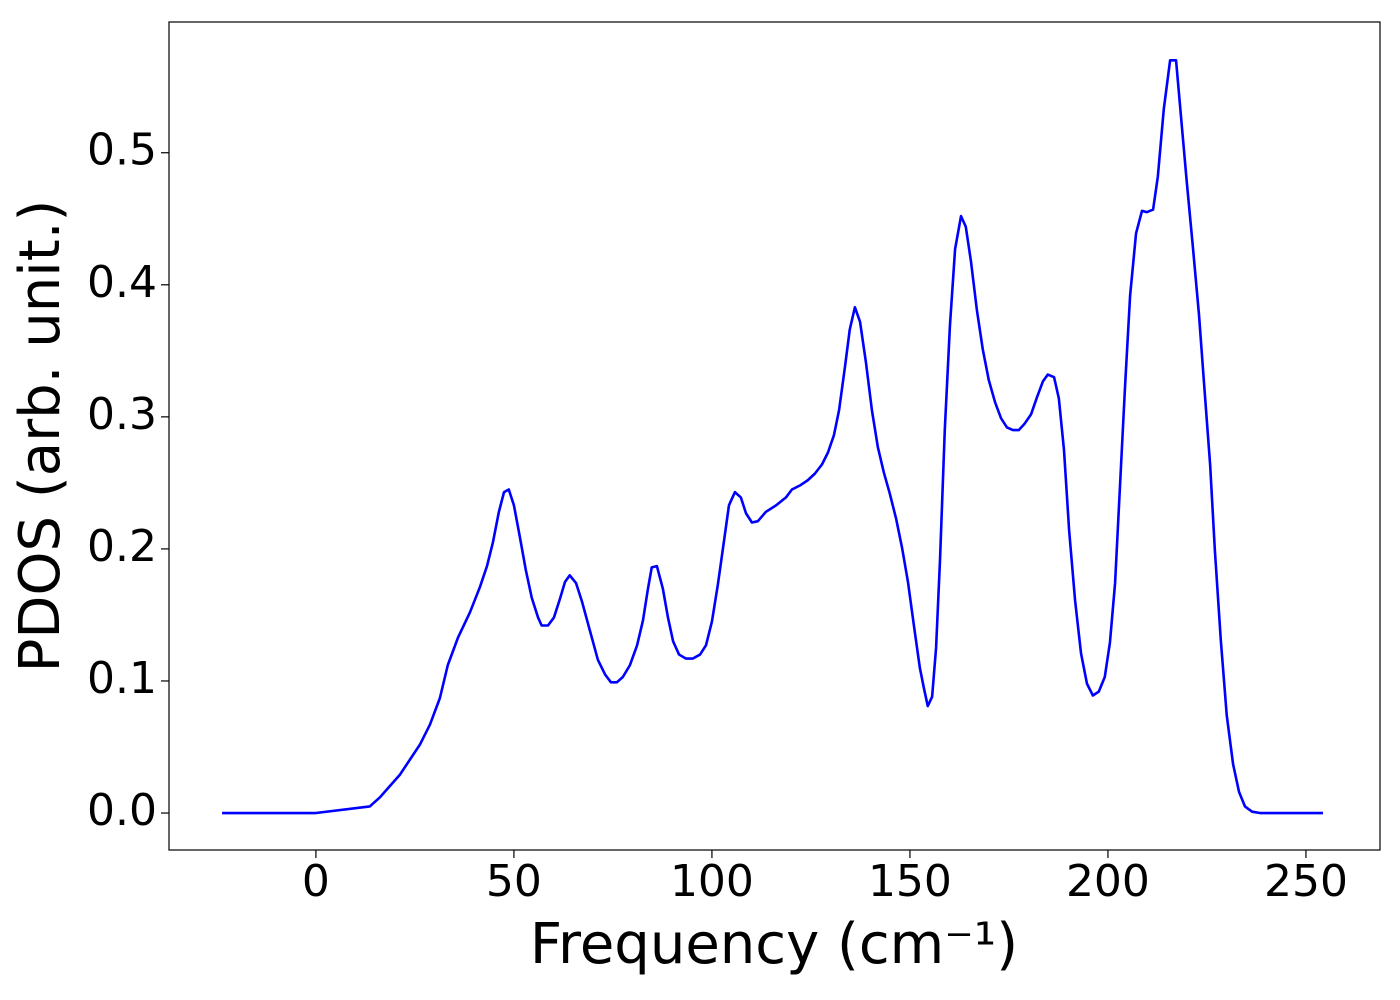  What do you see at coordinates (122, 150) in the screenshot?
I see `y-tick-label: 0.5` at bounding box center [122, 150].